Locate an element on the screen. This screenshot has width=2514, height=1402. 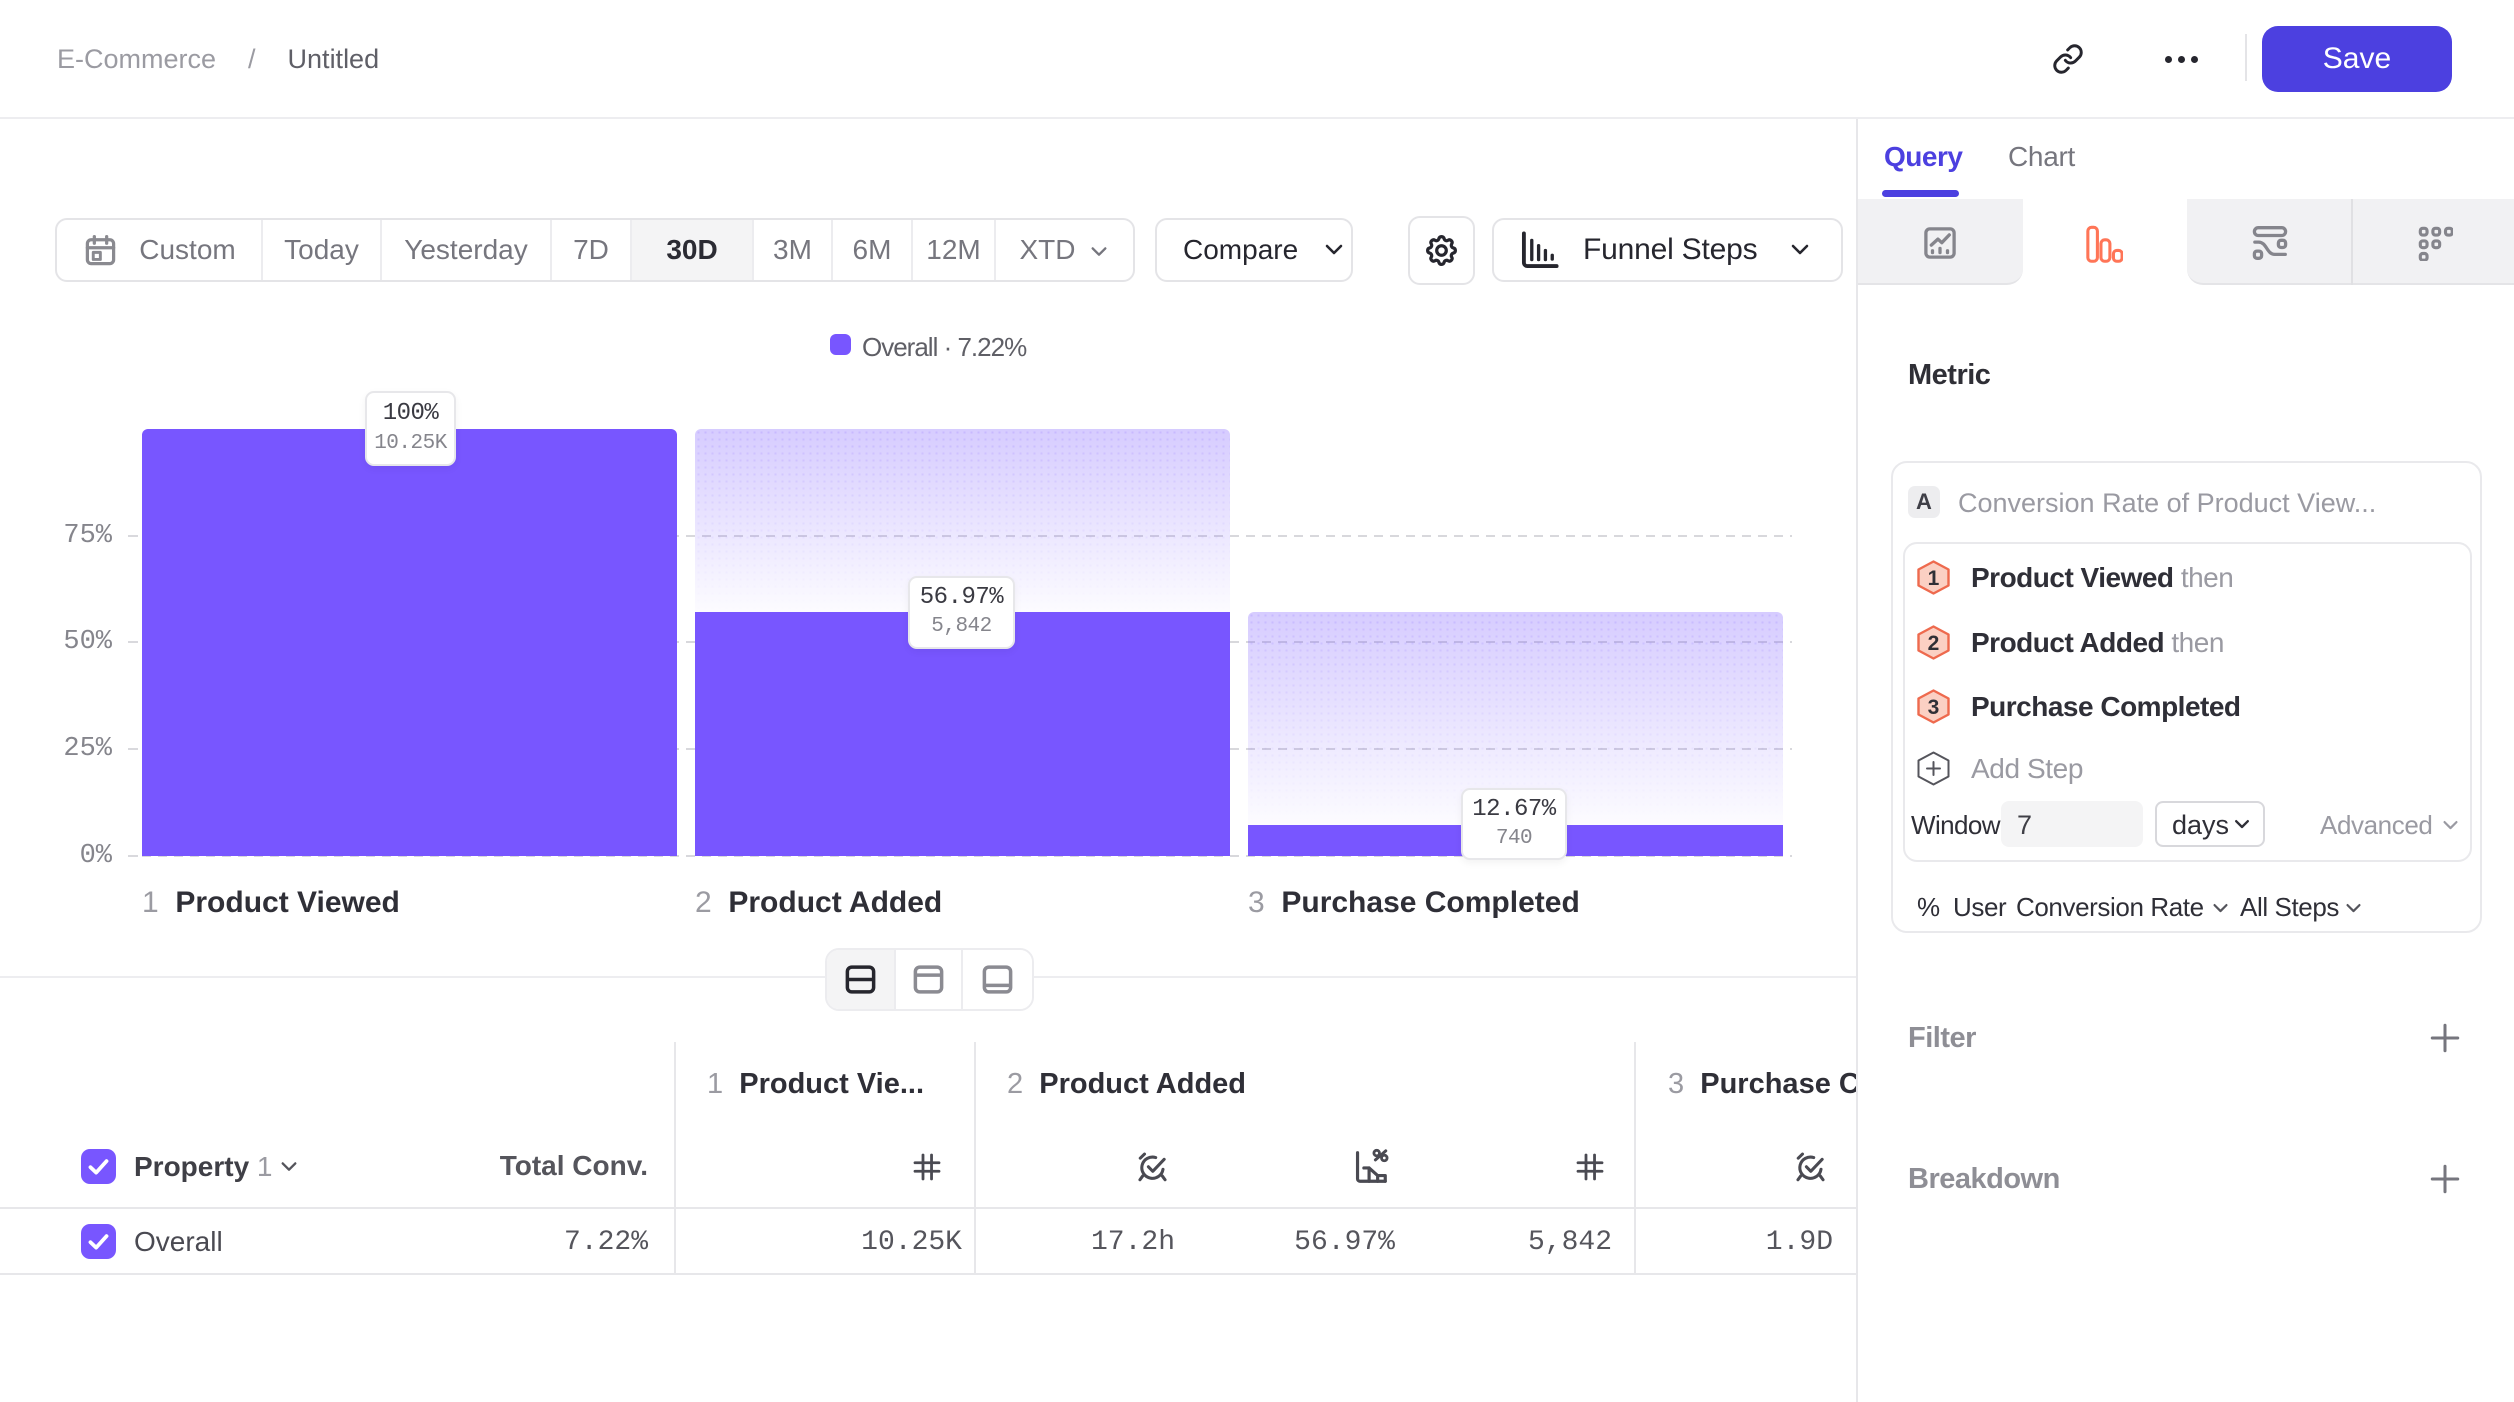
svg-text: 1 is located at coordinates (1934, 578).